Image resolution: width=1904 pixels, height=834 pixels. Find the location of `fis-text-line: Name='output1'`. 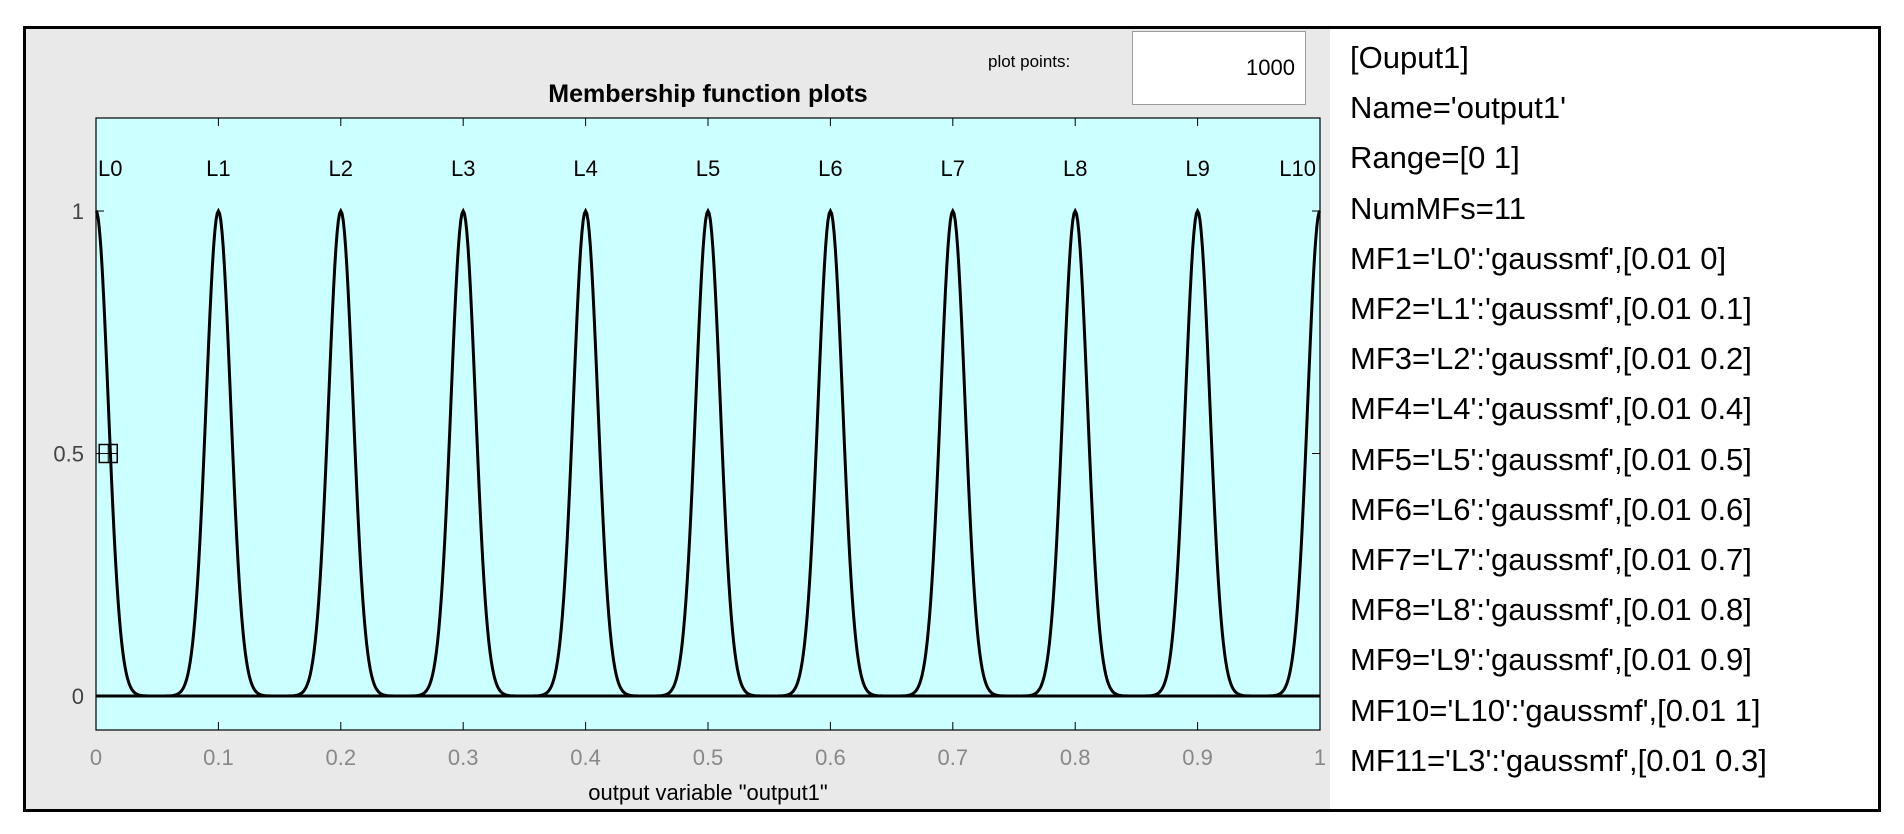

fis-text-line: Name='output1' is located at coordinates (1458, 108).